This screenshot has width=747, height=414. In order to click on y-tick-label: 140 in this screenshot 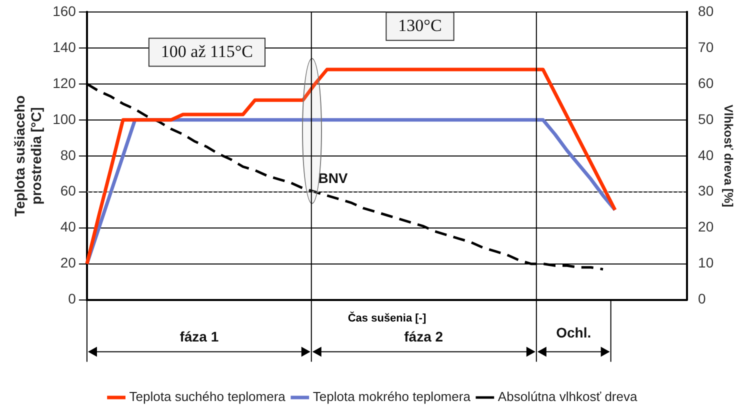, I will do `click(64, 46)`.